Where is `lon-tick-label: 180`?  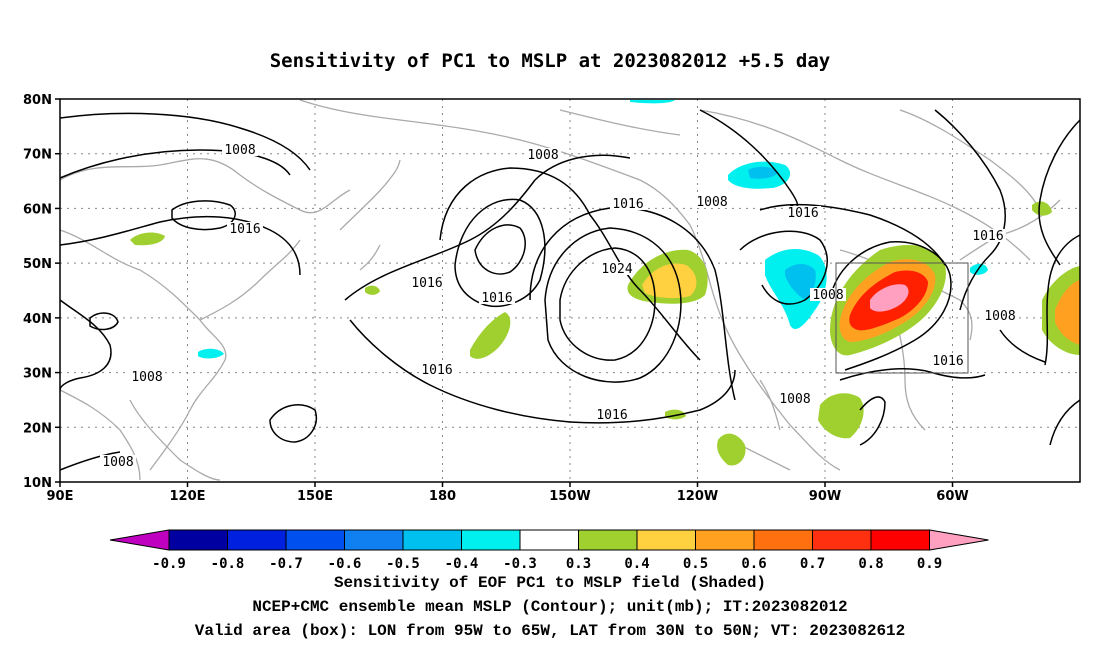 lon-tick-label: 180 is located at coordinates (442, 496).